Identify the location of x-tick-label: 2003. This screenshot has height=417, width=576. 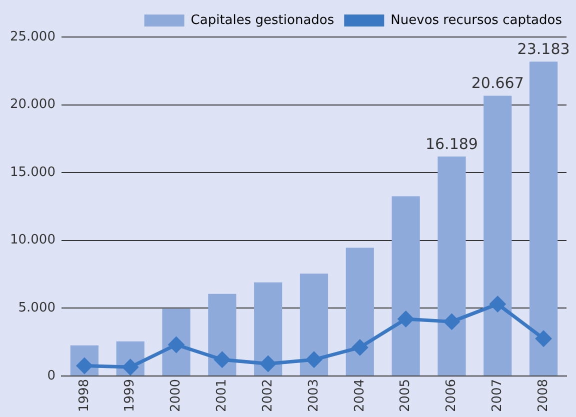
(314, 395).